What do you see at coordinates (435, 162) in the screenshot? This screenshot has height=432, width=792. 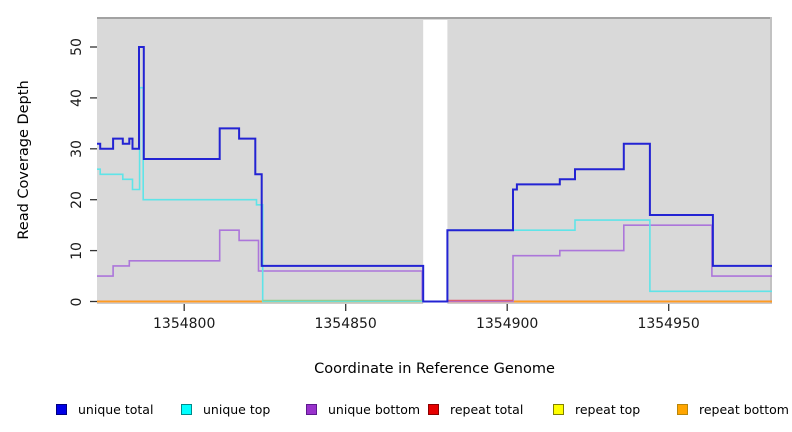 I see `masked-region` at bounding box center [435, 162].